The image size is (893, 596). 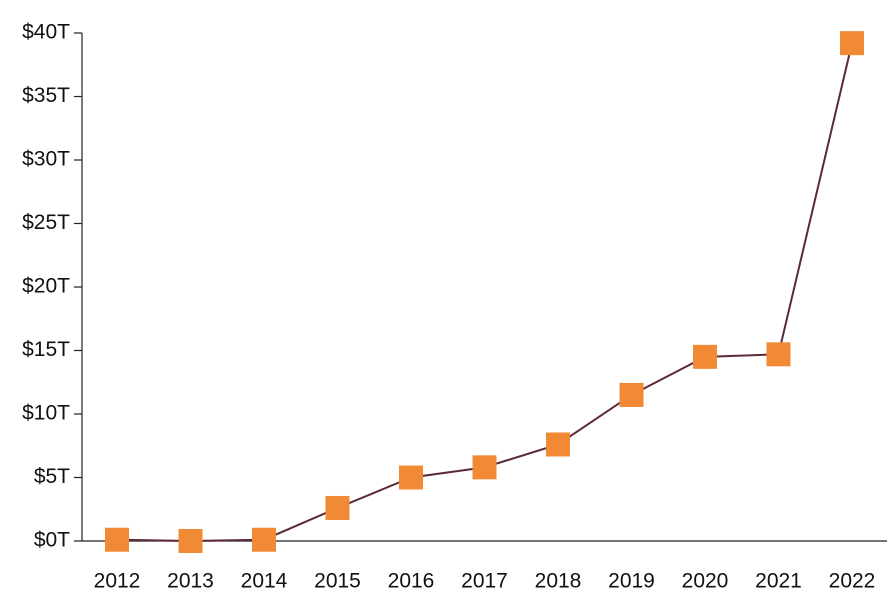 I want to click on x-tick-label: 2015, so click(x=337, y=581).